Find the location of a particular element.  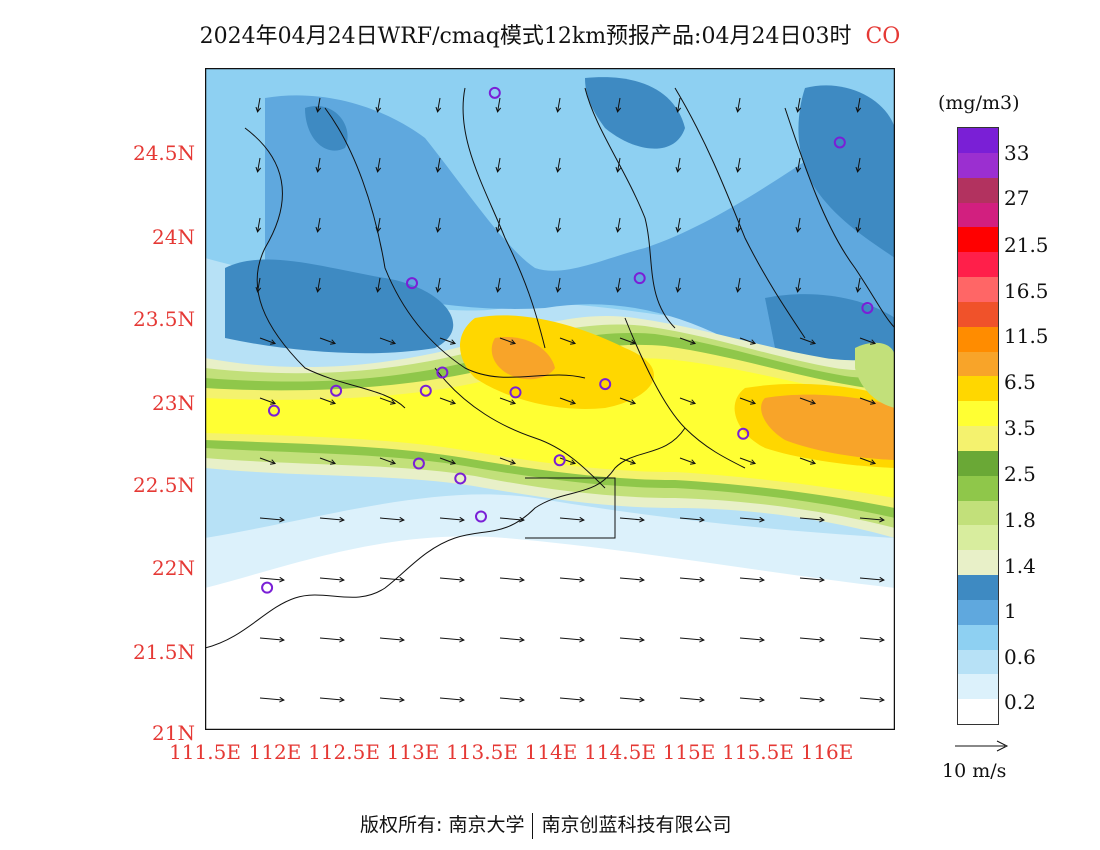

field-1-ne is located at coordinates (846, 171).